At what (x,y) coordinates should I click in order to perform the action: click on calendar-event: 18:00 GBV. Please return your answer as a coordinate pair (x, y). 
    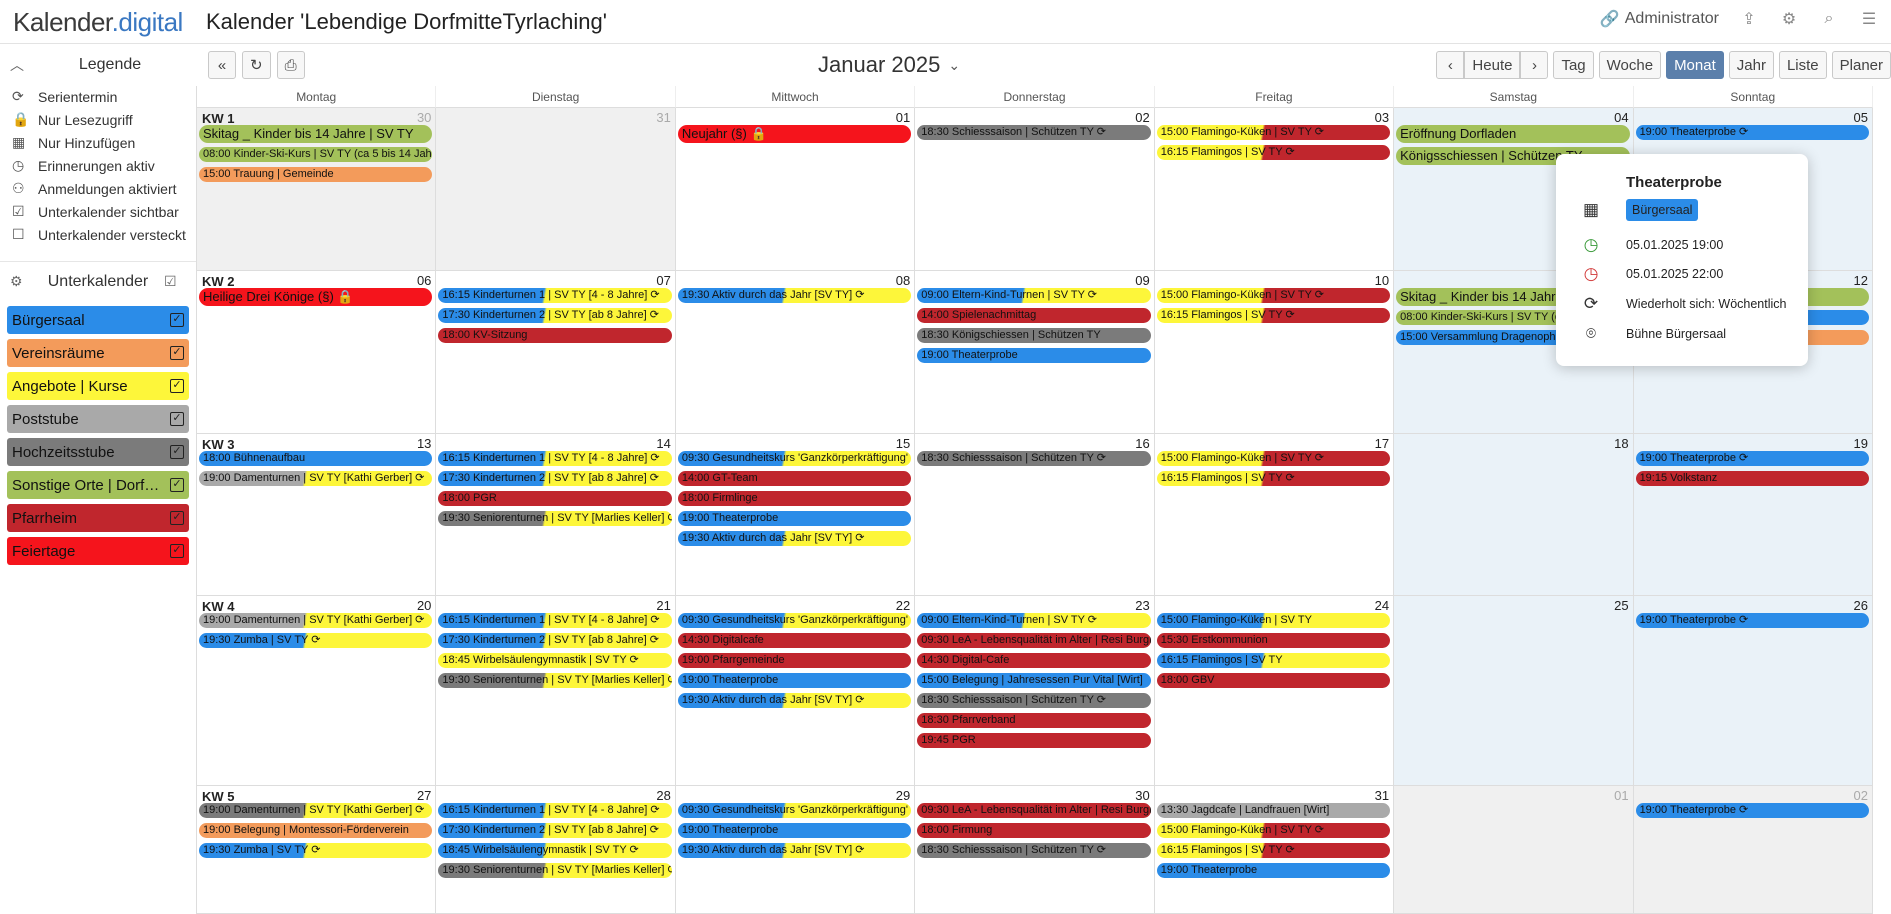
    Looking at the image, I should click on (1273, 680).